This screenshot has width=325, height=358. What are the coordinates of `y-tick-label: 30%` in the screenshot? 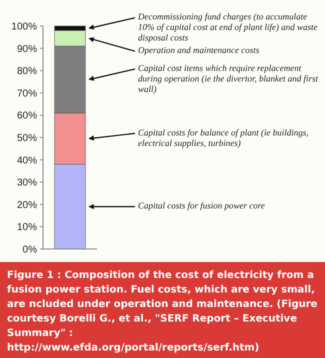 It's located at (27, 183).